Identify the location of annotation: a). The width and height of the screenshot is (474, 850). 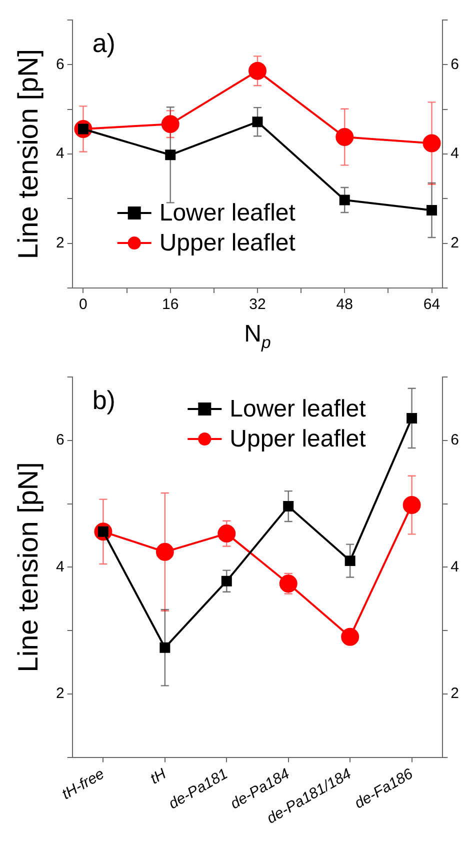
(104, 43).